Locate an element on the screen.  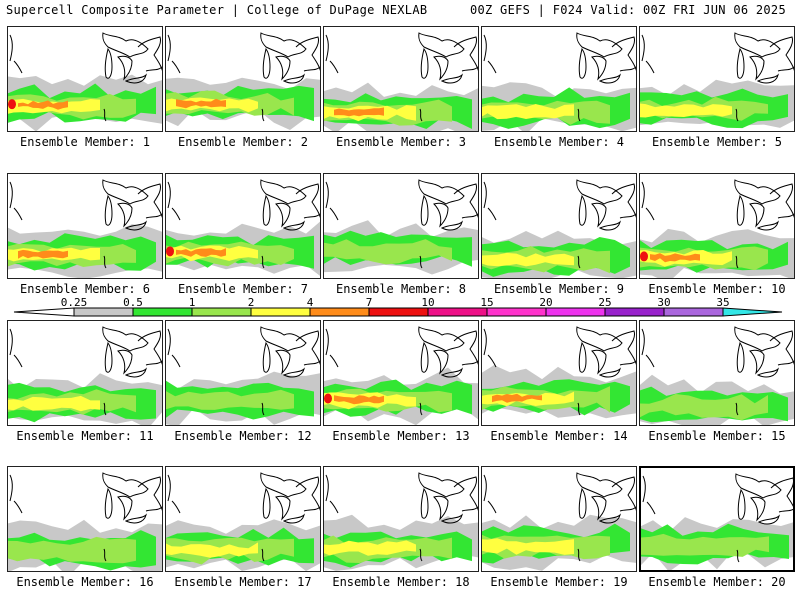
ensemble-member-label: Ensemble Member: 3 is located at coordinates (401, 142).